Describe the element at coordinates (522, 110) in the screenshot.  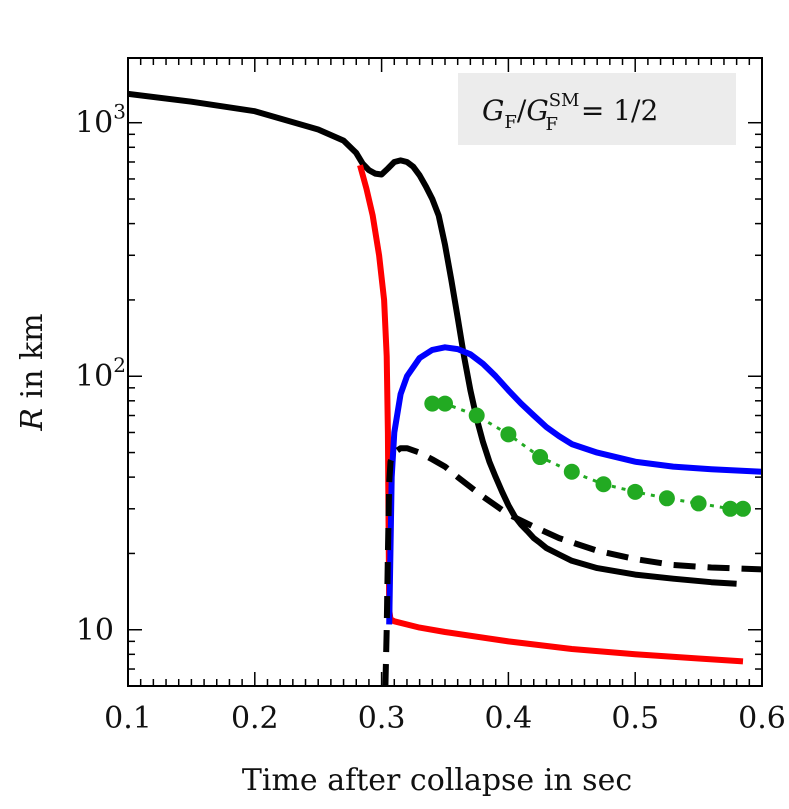
I see `annotation-slash: /` at that location.